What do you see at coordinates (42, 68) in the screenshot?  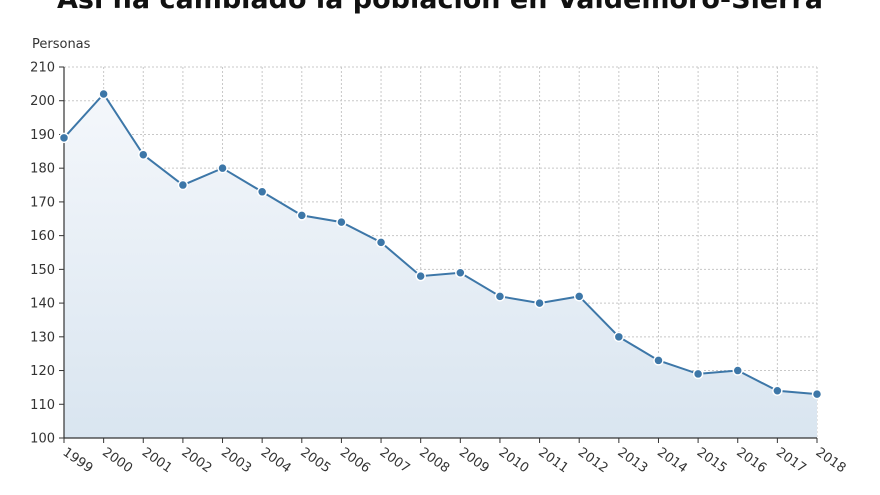 I see `y-tick-label: 210` at bounding box center [42, 68].